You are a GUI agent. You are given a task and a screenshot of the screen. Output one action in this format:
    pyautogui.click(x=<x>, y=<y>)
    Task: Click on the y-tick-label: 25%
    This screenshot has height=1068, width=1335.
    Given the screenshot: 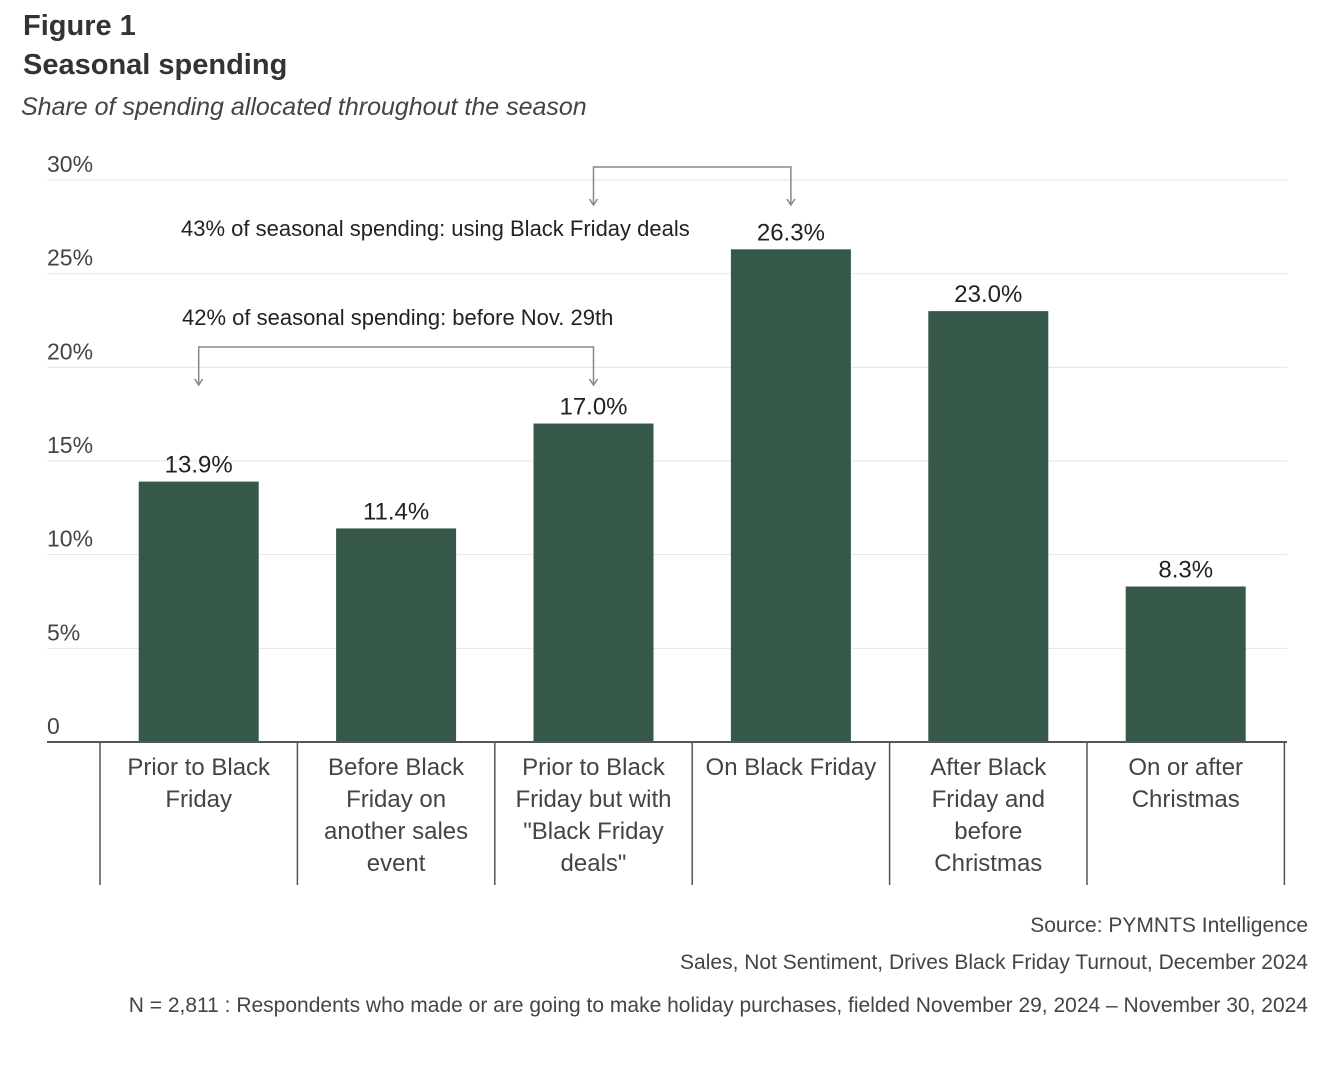 What is the action you would take?
    pyautogui.click(x=70, y=258)
    